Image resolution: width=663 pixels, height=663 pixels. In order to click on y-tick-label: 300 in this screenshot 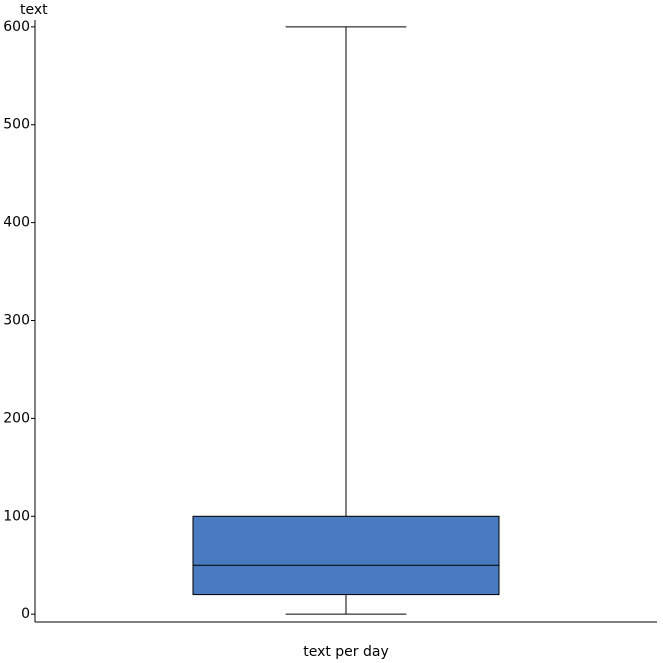, I will do `click(16, 321)`.